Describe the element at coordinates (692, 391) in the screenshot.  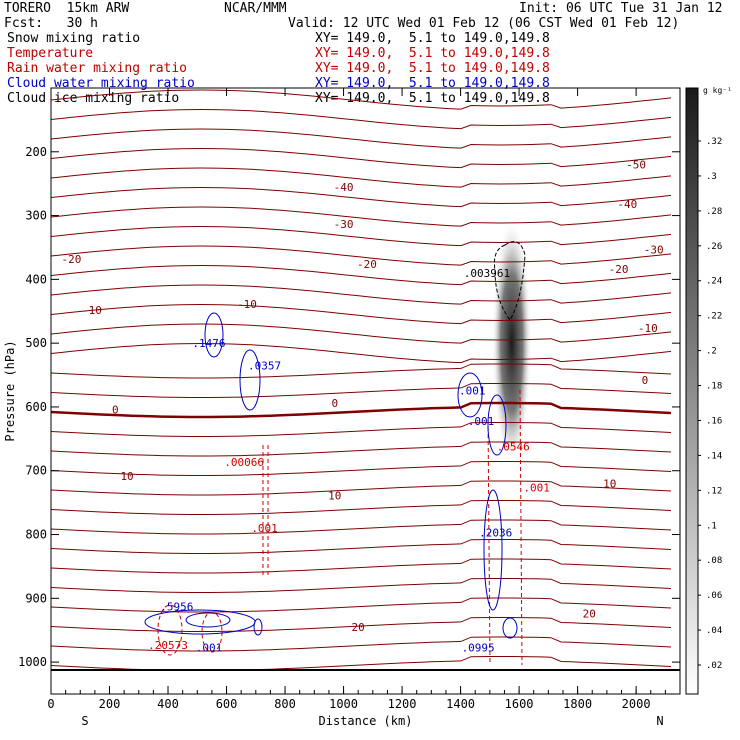
I see `colorbar` at that location.